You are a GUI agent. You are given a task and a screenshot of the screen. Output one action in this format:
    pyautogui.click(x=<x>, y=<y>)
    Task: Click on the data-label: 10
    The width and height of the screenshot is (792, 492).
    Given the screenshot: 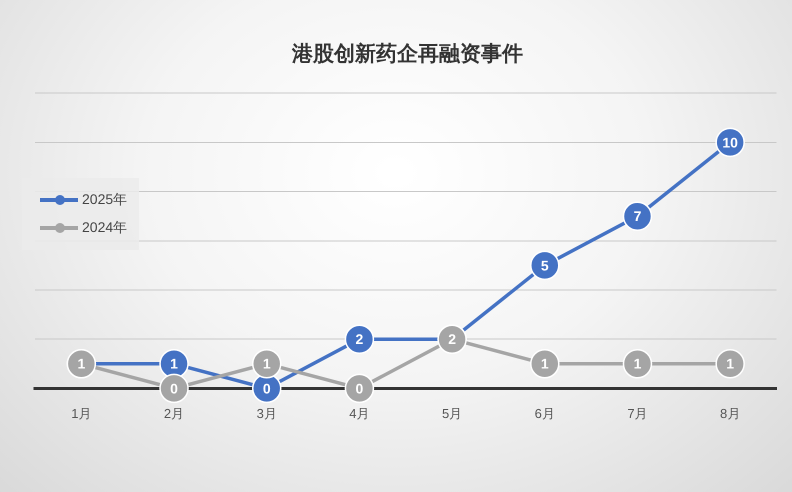 What is the action you would take?
    pyautogui.click(x=730, y=142)
    